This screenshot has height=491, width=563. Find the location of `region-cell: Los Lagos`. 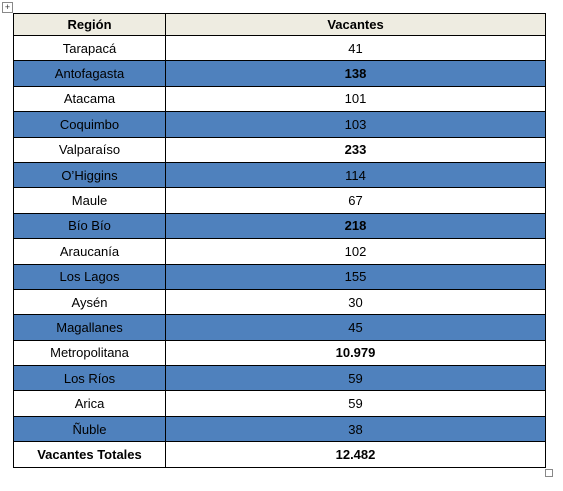

region-cell: Los Lagos is located at coordinates (89, 276).